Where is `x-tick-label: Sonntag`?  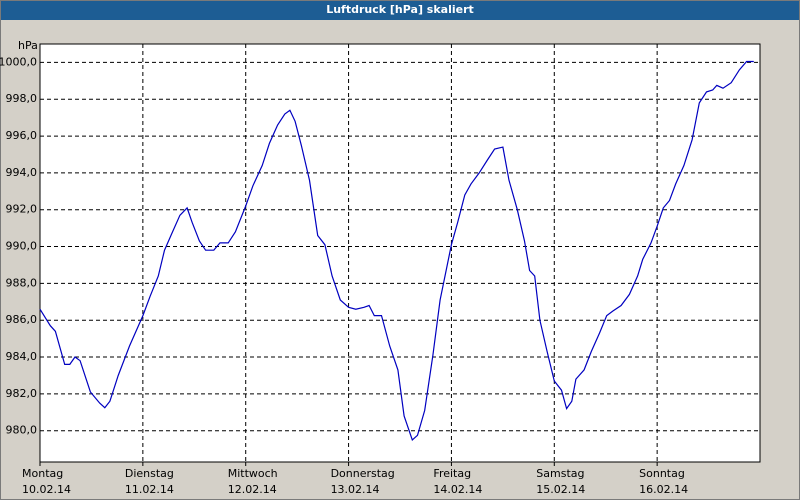 x-tick-label: Sonntag is located at coordinates (662, 473).